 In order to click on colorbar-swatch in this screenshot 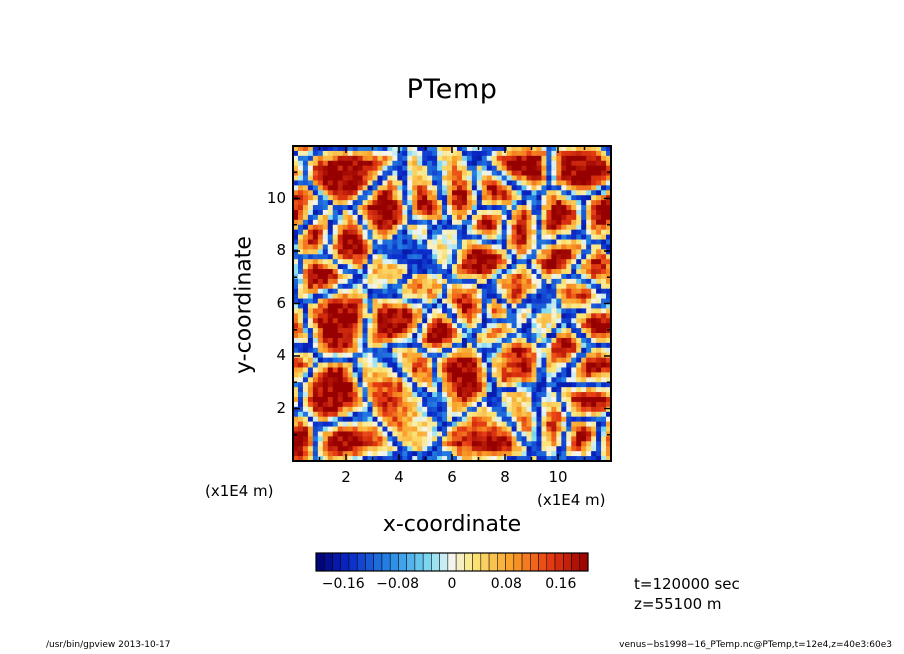, I will do `click(419, 562)`.